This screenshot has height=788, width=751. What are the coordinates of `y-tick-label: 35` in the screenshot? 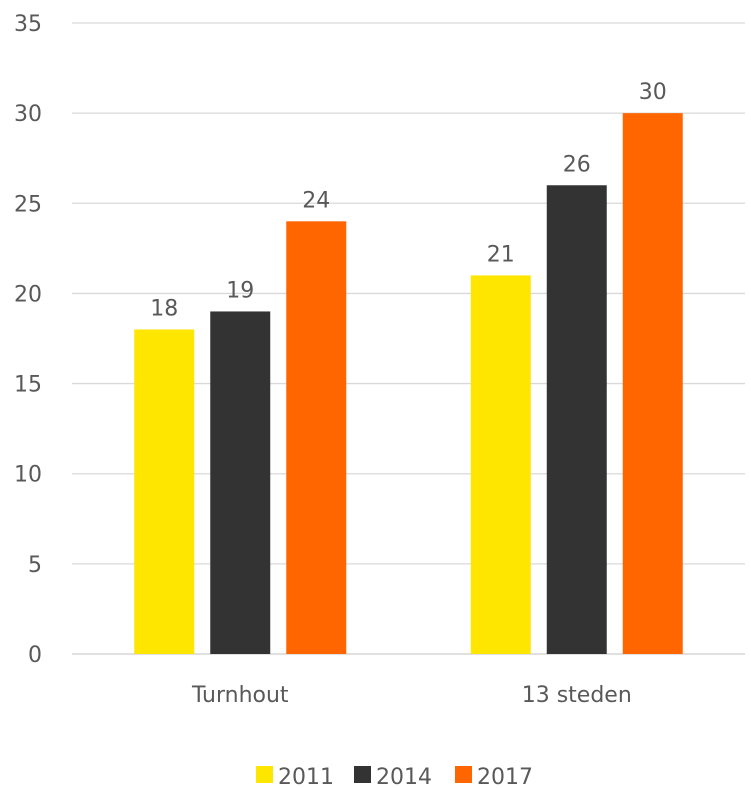 It's located at (28, 24).